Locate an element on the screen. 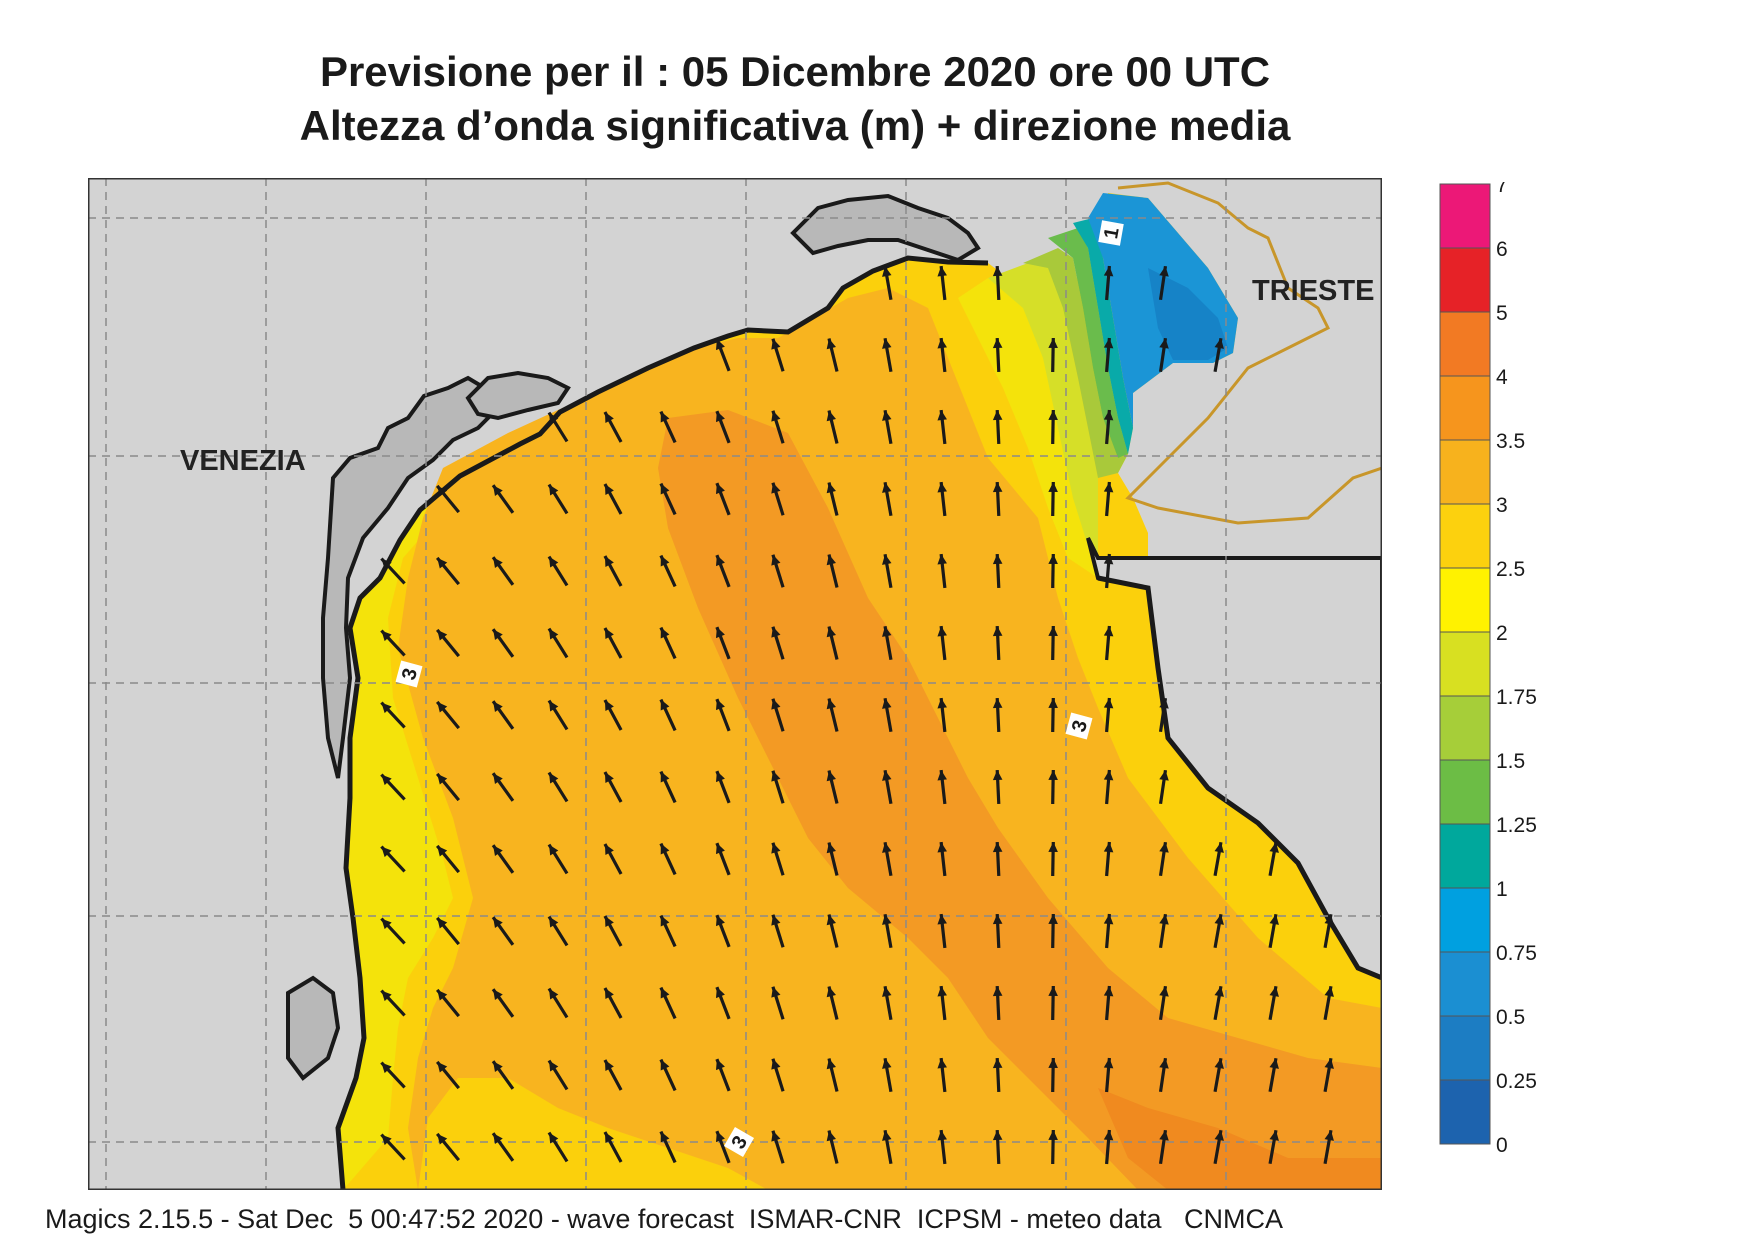  colorbar-tick-label: 5 is located at coordinates (1502, 313).